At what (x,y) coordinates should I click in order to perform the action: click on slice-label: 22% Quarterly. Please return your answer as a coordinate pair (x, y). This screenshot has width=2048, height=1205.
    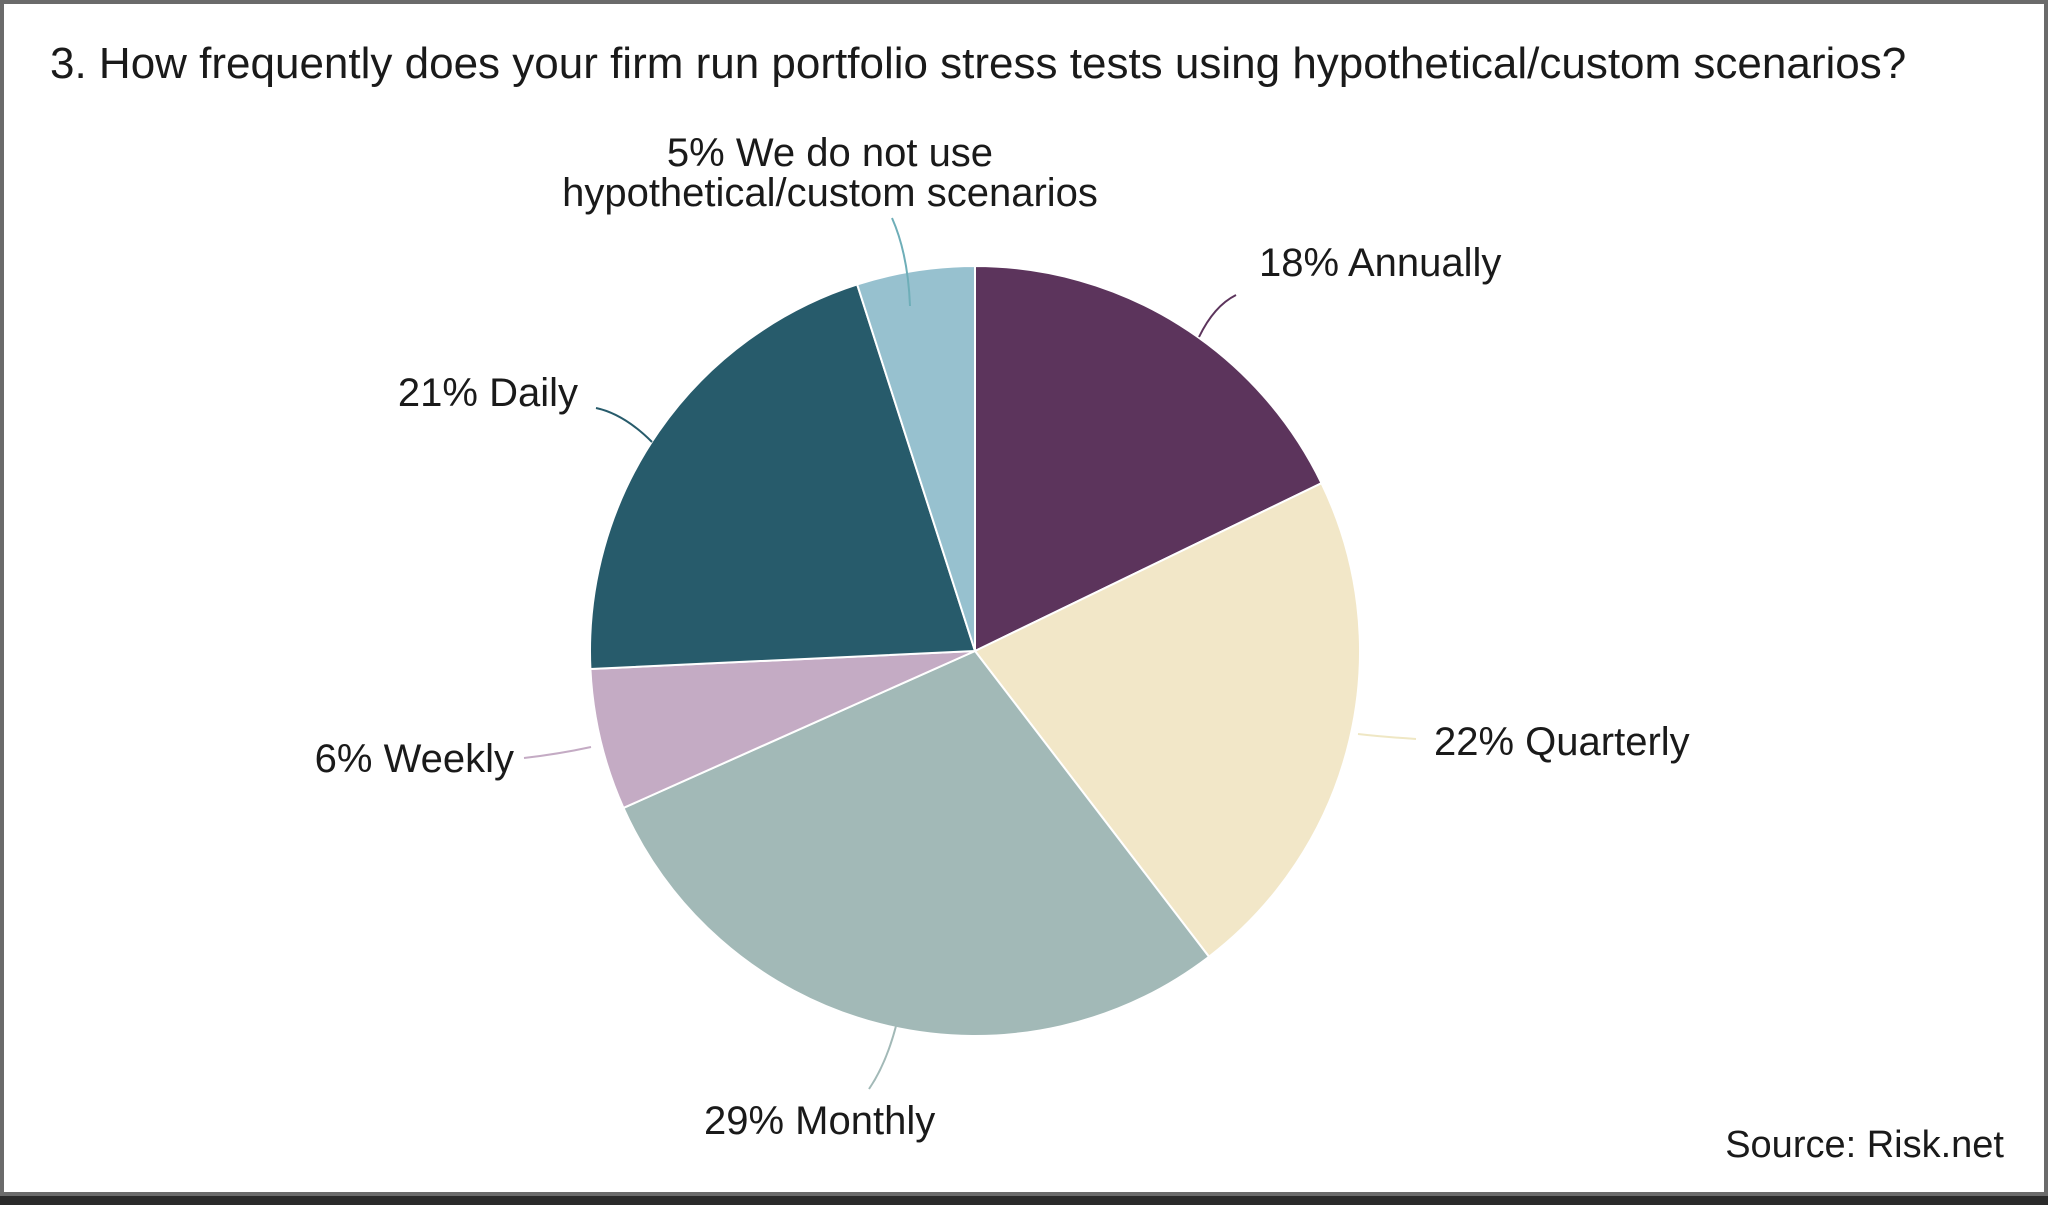
    Looking at the image, I should click on (1562, 742).